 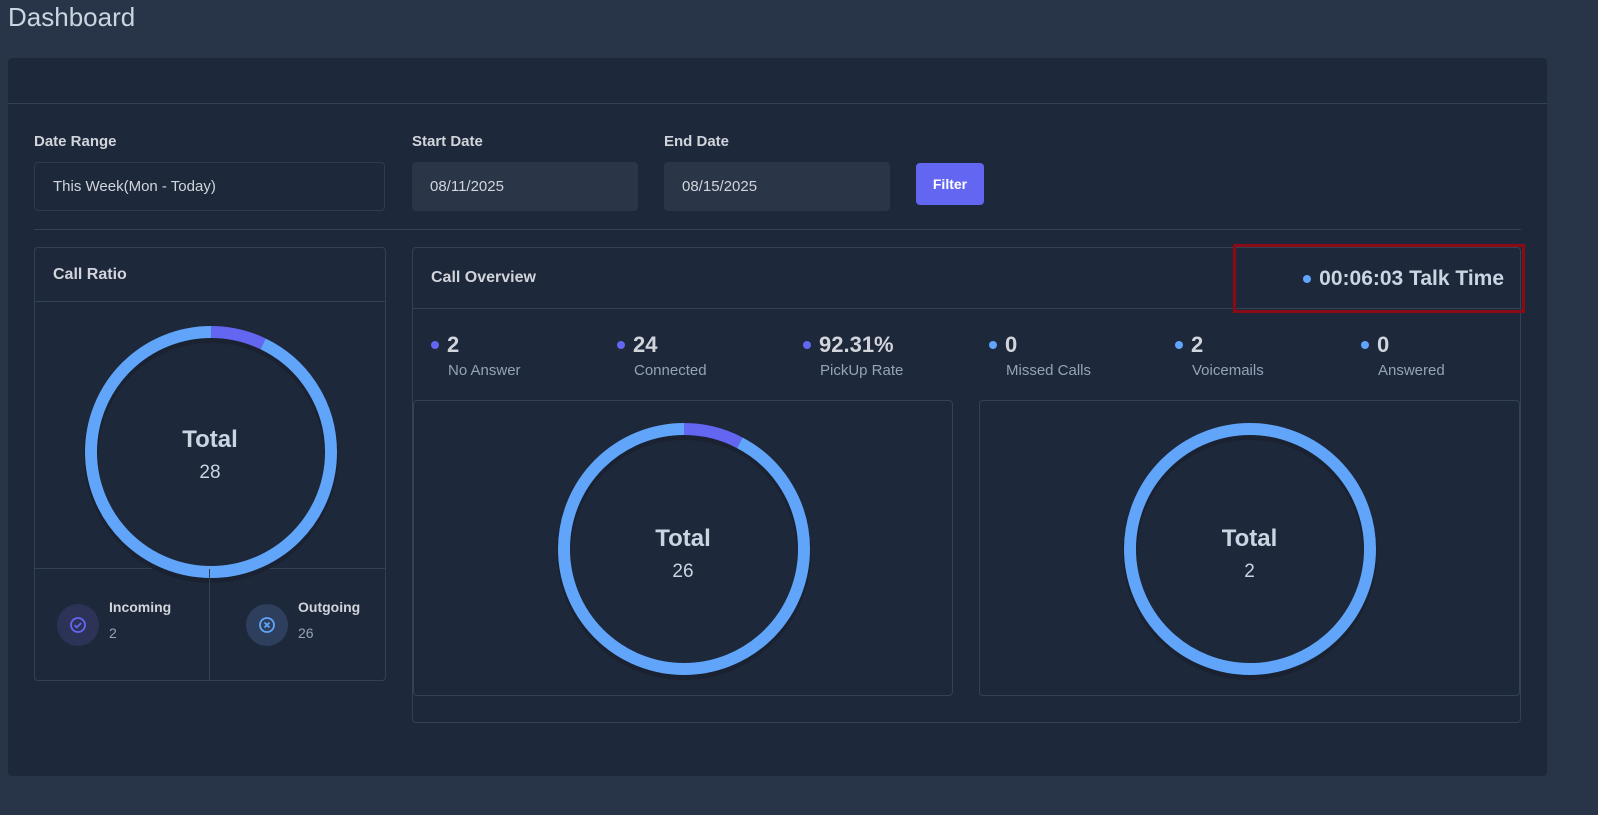 I want to click on incoming-label: Incoming, so click(x=140, y=607).